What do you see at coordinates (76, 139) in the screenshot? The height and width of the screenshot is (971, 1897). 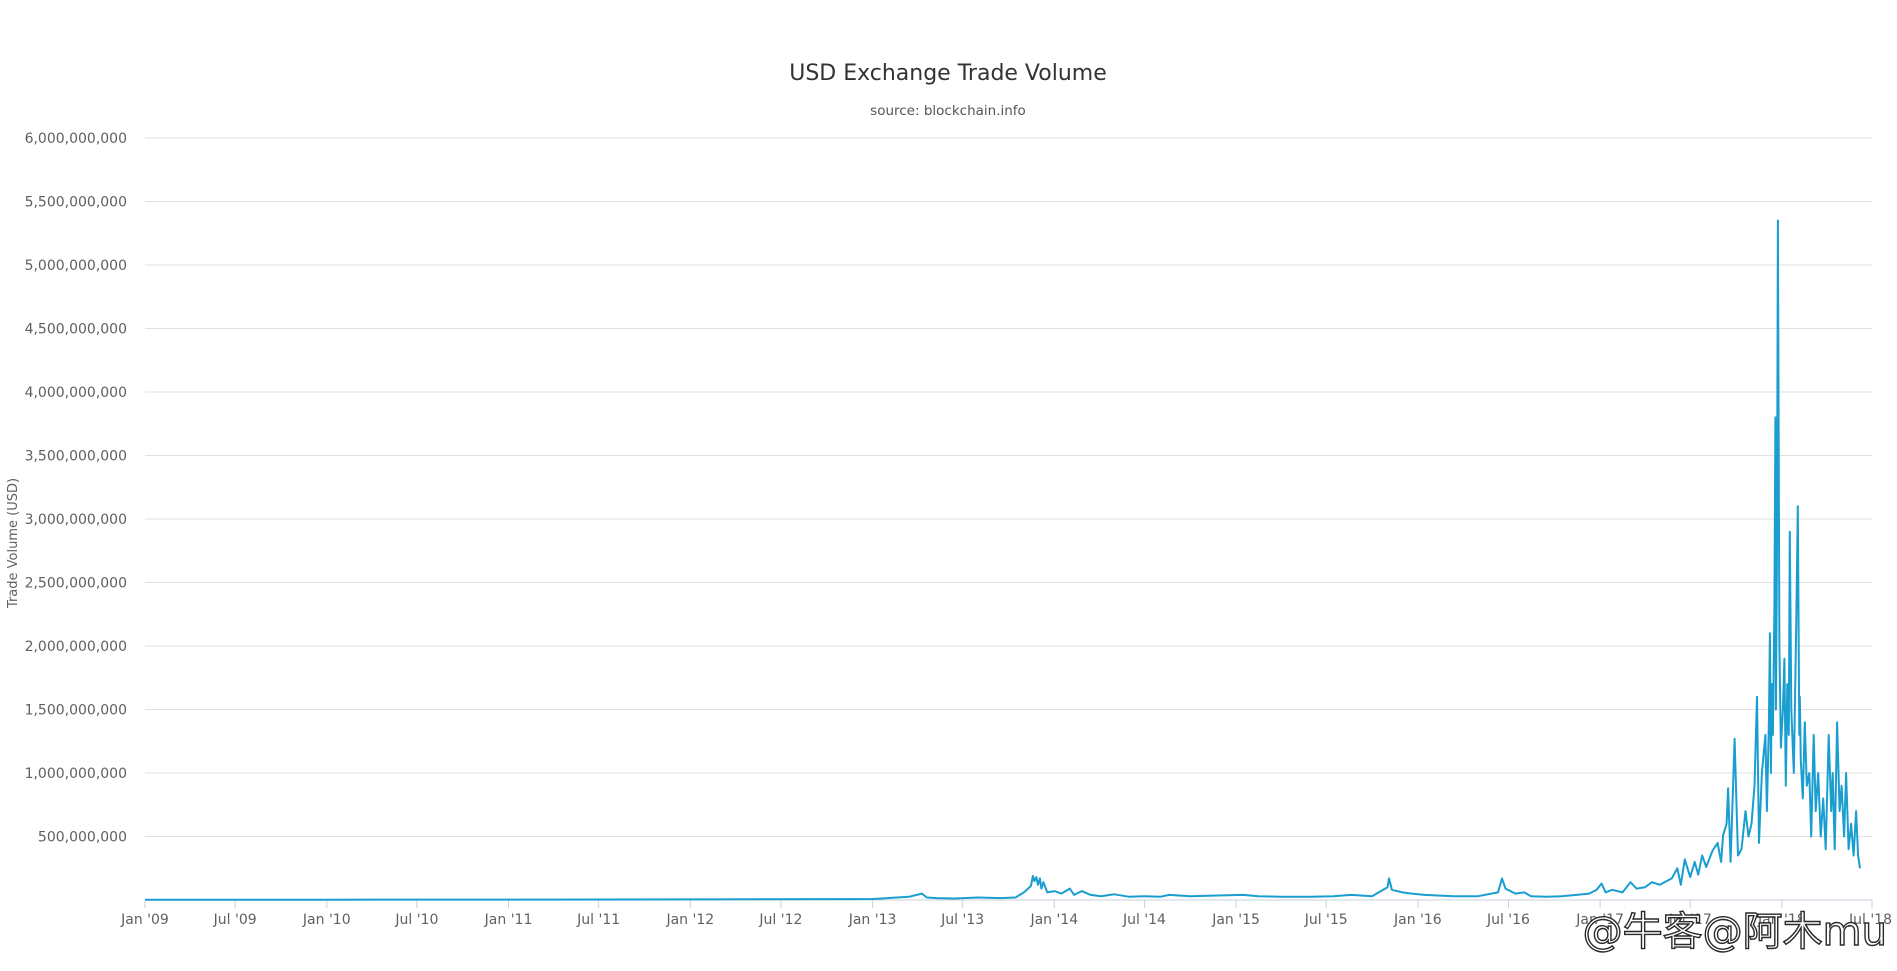 I see `y-tick-label: 6,000,000,000` at bounding box center [76, 139].